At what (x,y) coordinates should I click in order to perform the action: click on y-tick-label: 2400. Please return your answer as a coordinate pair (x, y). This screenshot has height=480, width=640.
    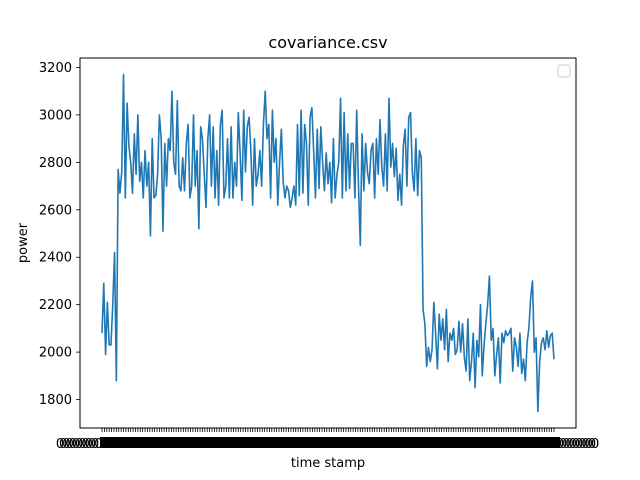
    Looking at the image, I should click on (55, 258).